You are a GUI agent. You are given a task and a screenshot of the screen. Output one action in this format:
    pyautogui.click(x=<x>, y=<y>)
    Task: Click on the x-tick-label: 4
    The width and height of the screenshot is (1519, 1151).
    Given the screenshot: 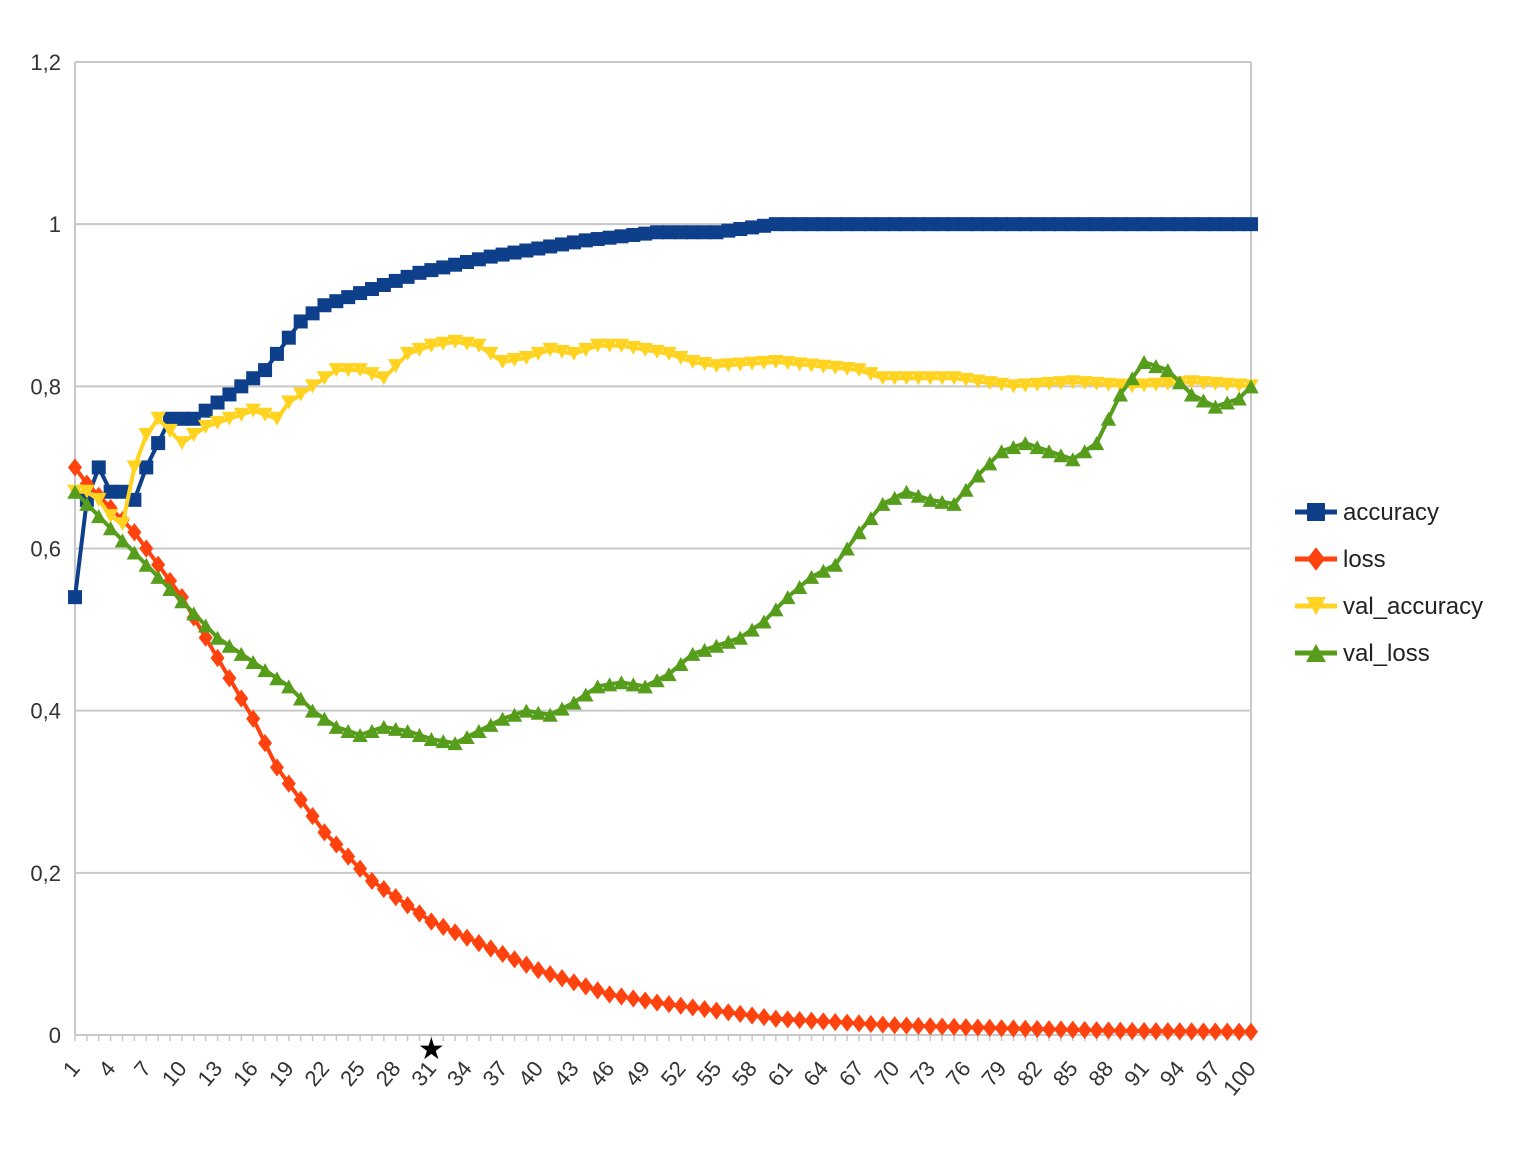 What is the action you would take?
    pyautogui.click(x=106, y=1068)
    